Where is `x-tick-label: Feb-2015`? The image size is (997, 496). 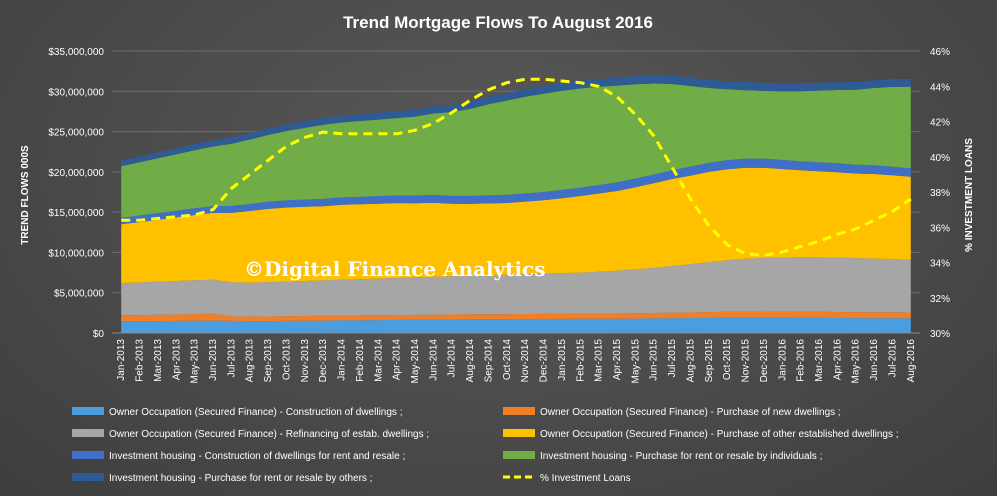 x-tick-label: Feb-2015 is located at coordinates (580, 360).